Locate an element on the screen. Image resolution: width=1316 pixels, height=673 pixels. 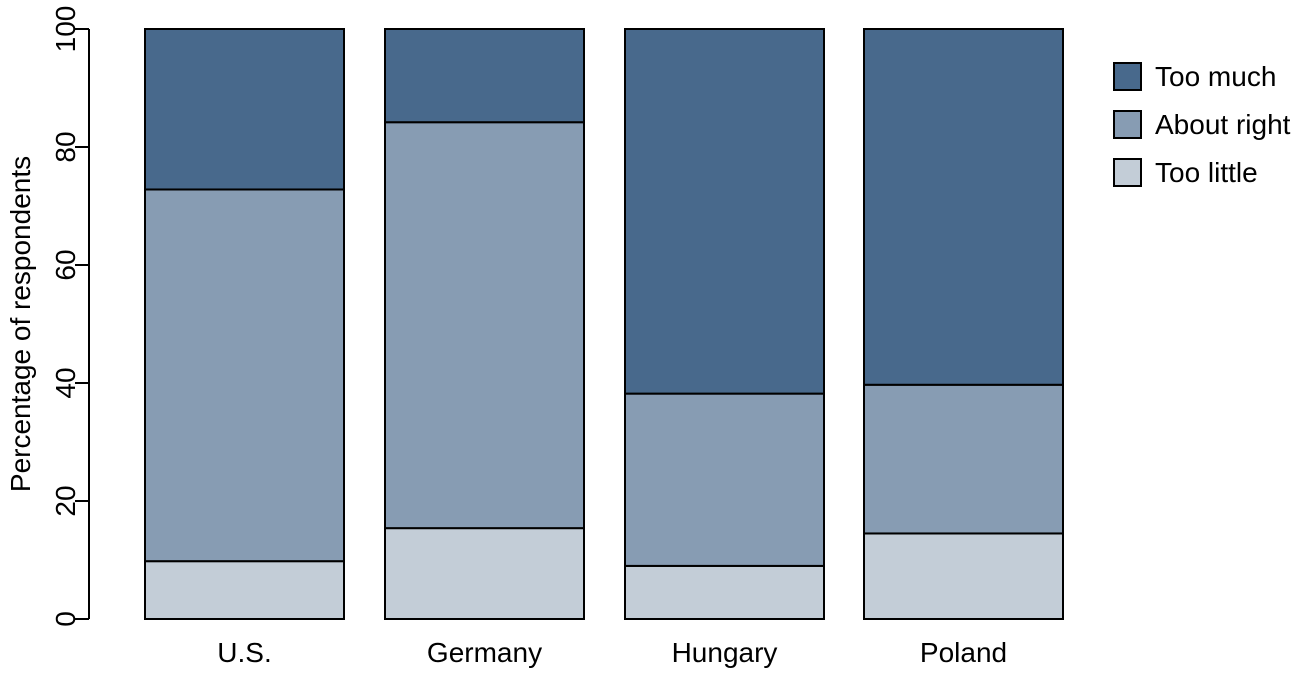
bar-us-about-right is located at coordinates (244, 375).